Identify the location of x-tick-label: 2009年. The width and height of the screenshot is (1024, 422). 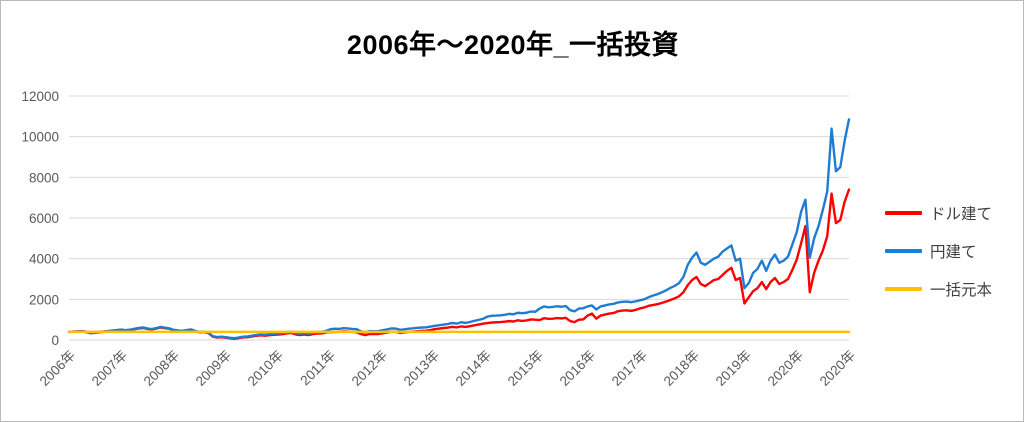
(213, 368).